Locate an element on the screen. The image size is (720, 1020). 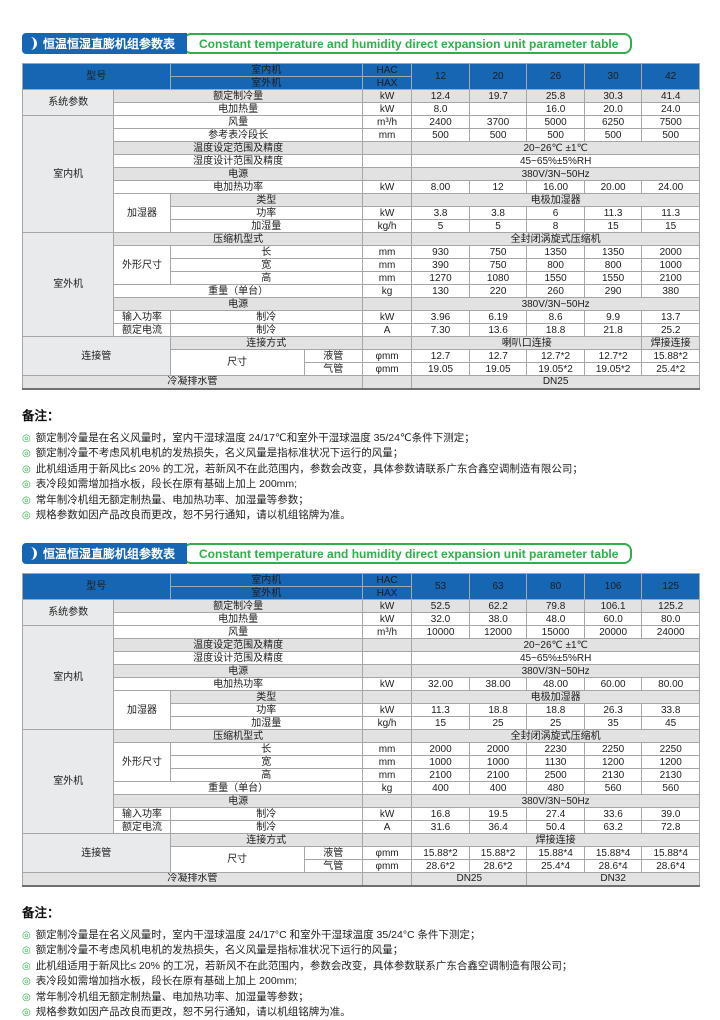
table-cell: 加湿量 is located at coordinates (266, 226).